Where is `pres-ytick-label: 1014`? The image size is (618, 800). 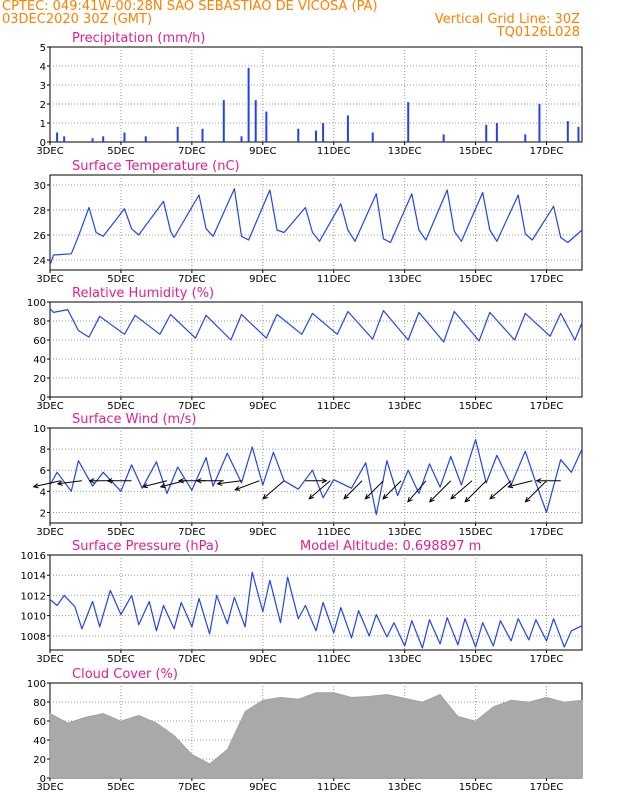
pres-ytick-label: 1014 is located at coordinates (33, 576).